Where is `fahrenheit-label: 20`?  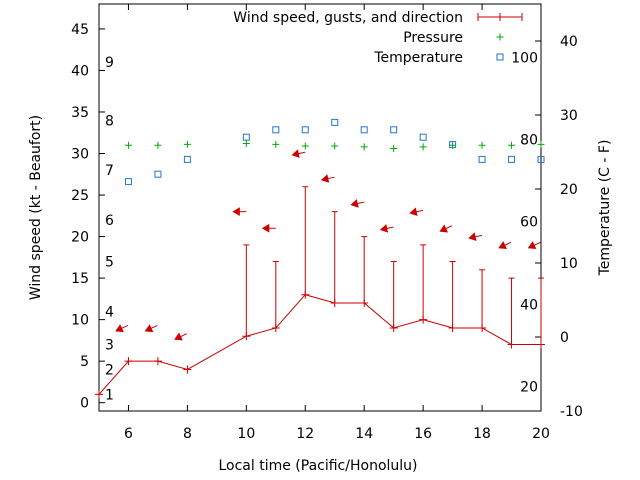 fahrenheit-label: 20 is located at coordinates (529, 388).